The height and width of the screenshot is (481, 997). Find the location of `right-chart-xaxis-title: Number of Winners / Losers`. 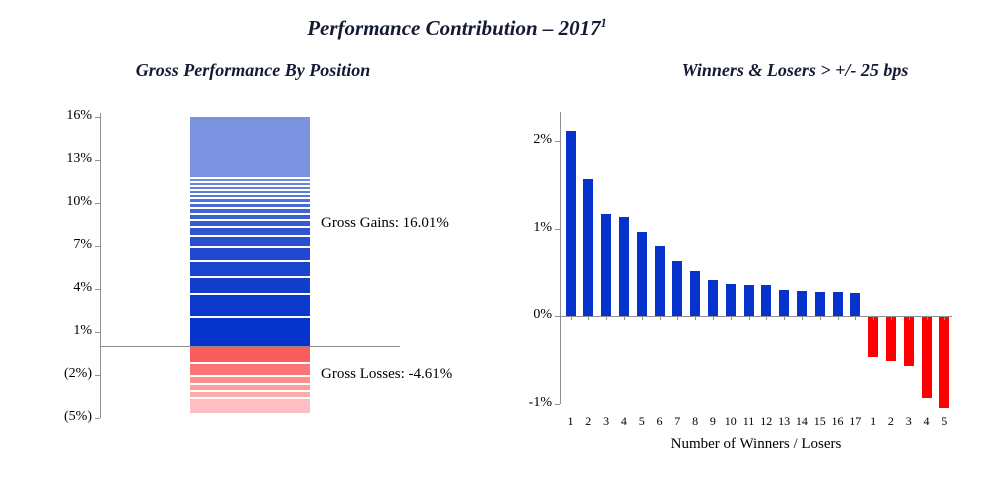

right-chart-xaxis-title: Number of Winners / Losers is located at coordinates (756, 444).